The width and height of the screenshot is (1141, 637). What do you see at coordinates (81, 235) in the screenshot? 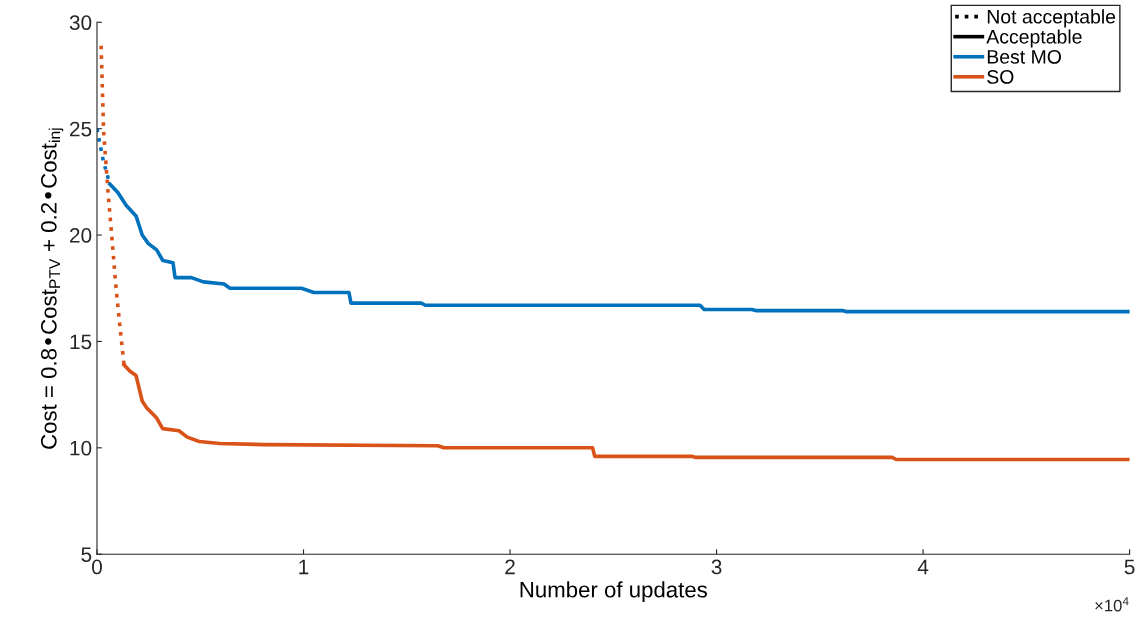
I see `y-tick-label: 20` at bounding box center [81, 235].